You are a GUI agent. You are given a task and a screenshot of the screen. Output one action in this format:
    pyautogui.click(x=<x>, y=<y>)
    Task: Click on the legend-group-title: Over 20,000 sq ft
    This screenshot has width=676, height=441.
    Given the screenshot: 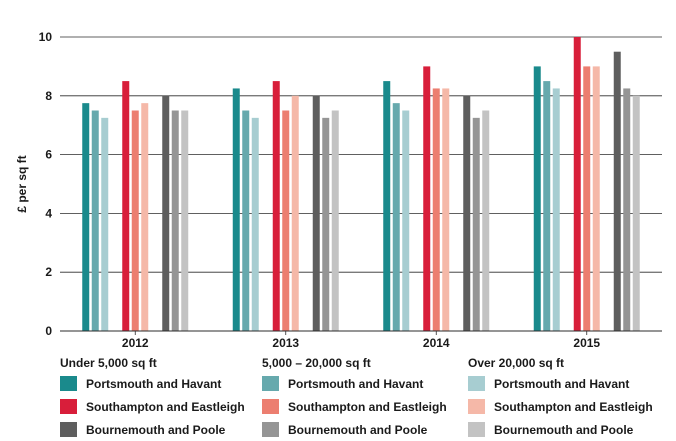 What is the action you would take?
    pyautogui.click(x=516, y=363)
    